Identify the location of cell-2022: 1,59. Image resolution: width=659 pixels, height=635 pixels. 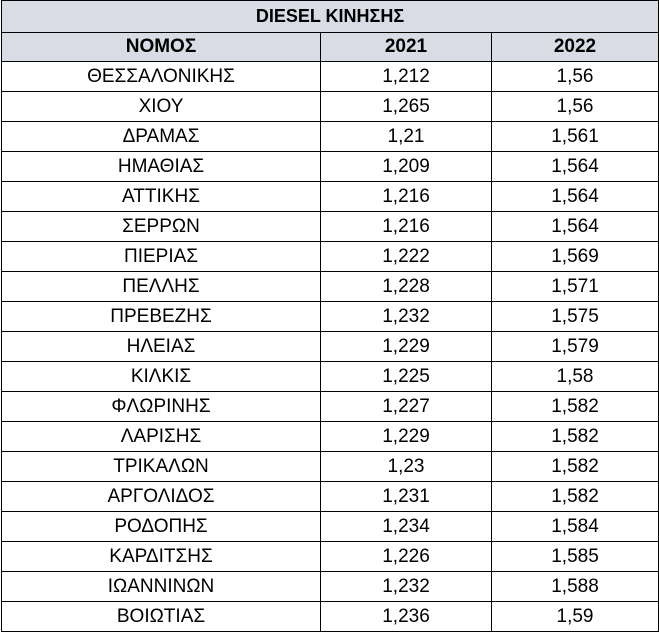
(575, 616).